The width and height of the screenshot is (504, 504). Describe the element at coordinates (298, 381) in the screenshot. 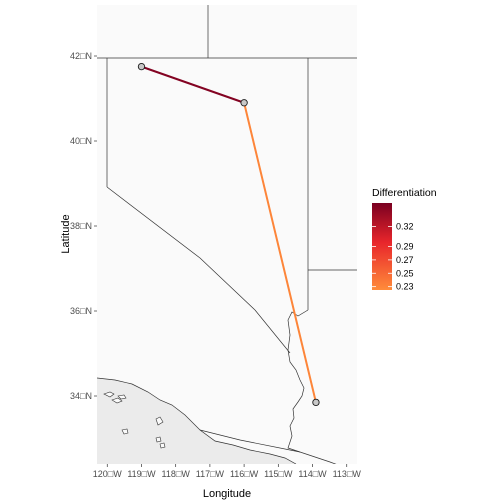

I see `border-colorado-river` at that location.